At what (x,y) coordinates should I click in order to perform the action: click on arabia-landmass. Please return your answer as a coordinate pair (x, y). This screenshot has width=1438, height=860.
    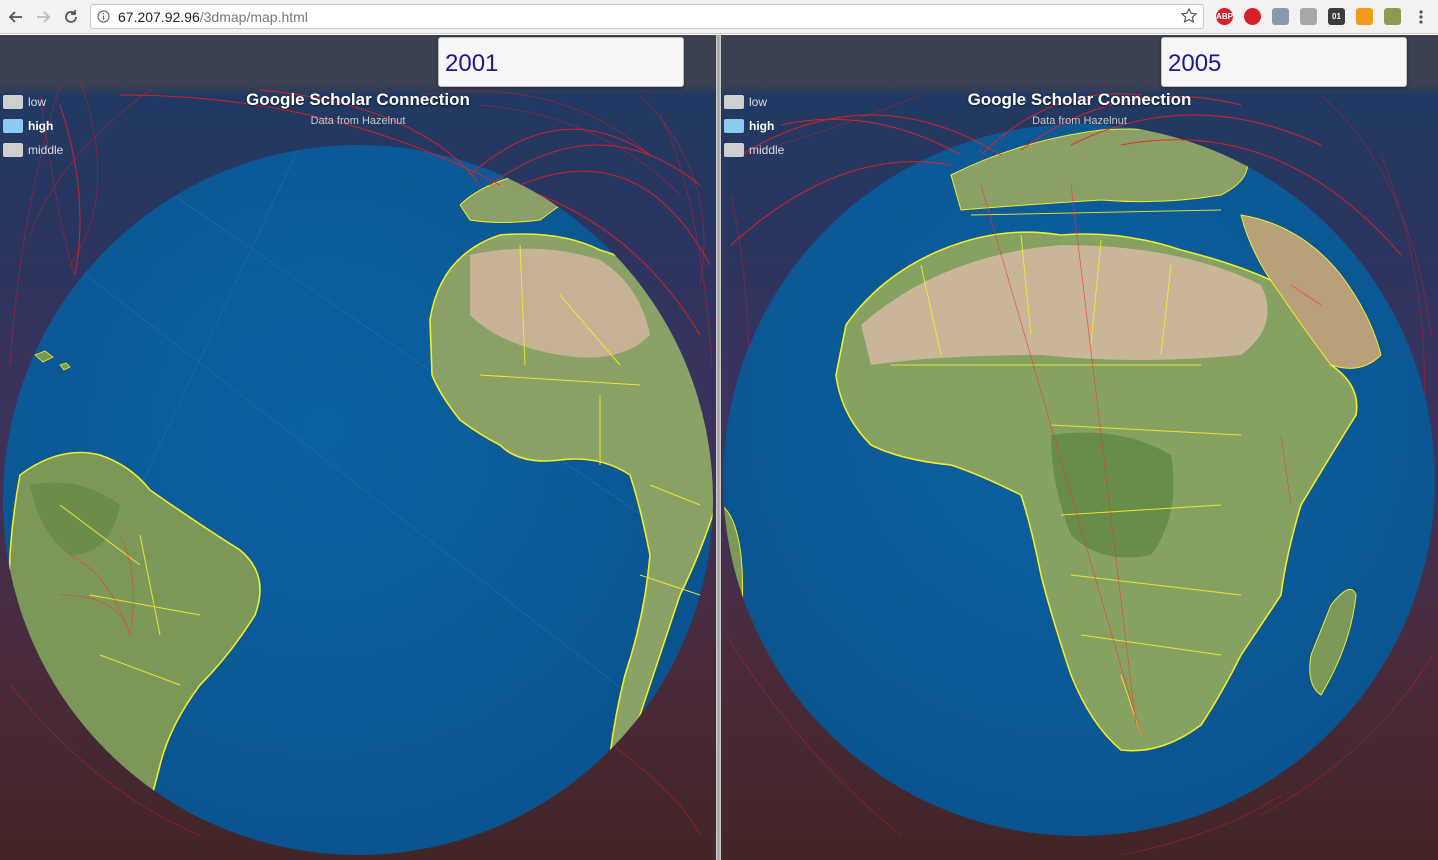
    Looking at the image, I should click on (1311, 291).